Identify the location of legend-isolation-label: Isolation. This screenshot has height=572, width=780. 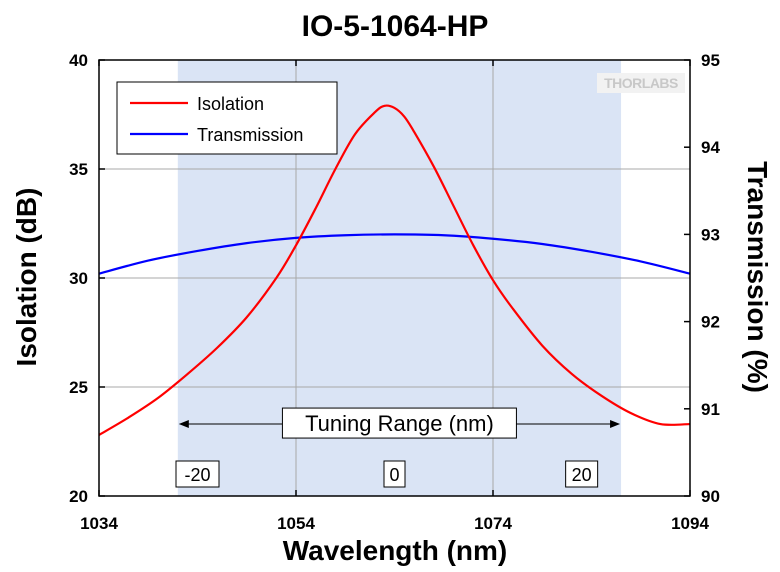
(230, 104).